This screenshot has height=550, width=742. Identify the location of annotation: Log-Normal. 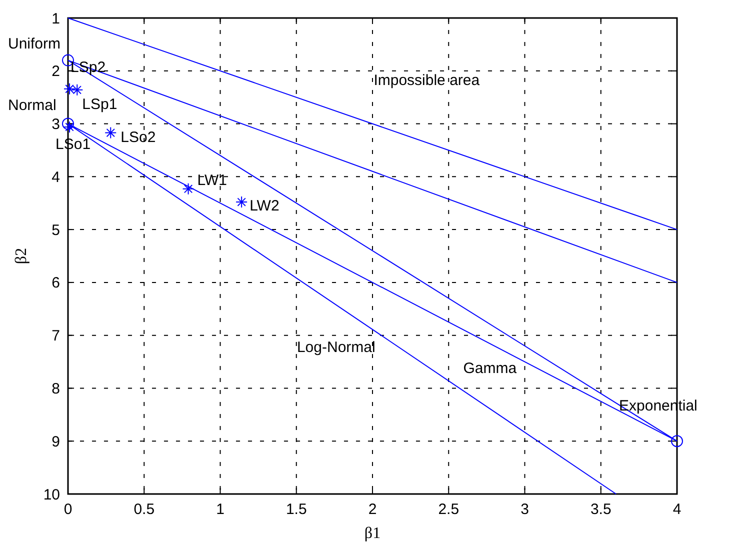
(336, 347).